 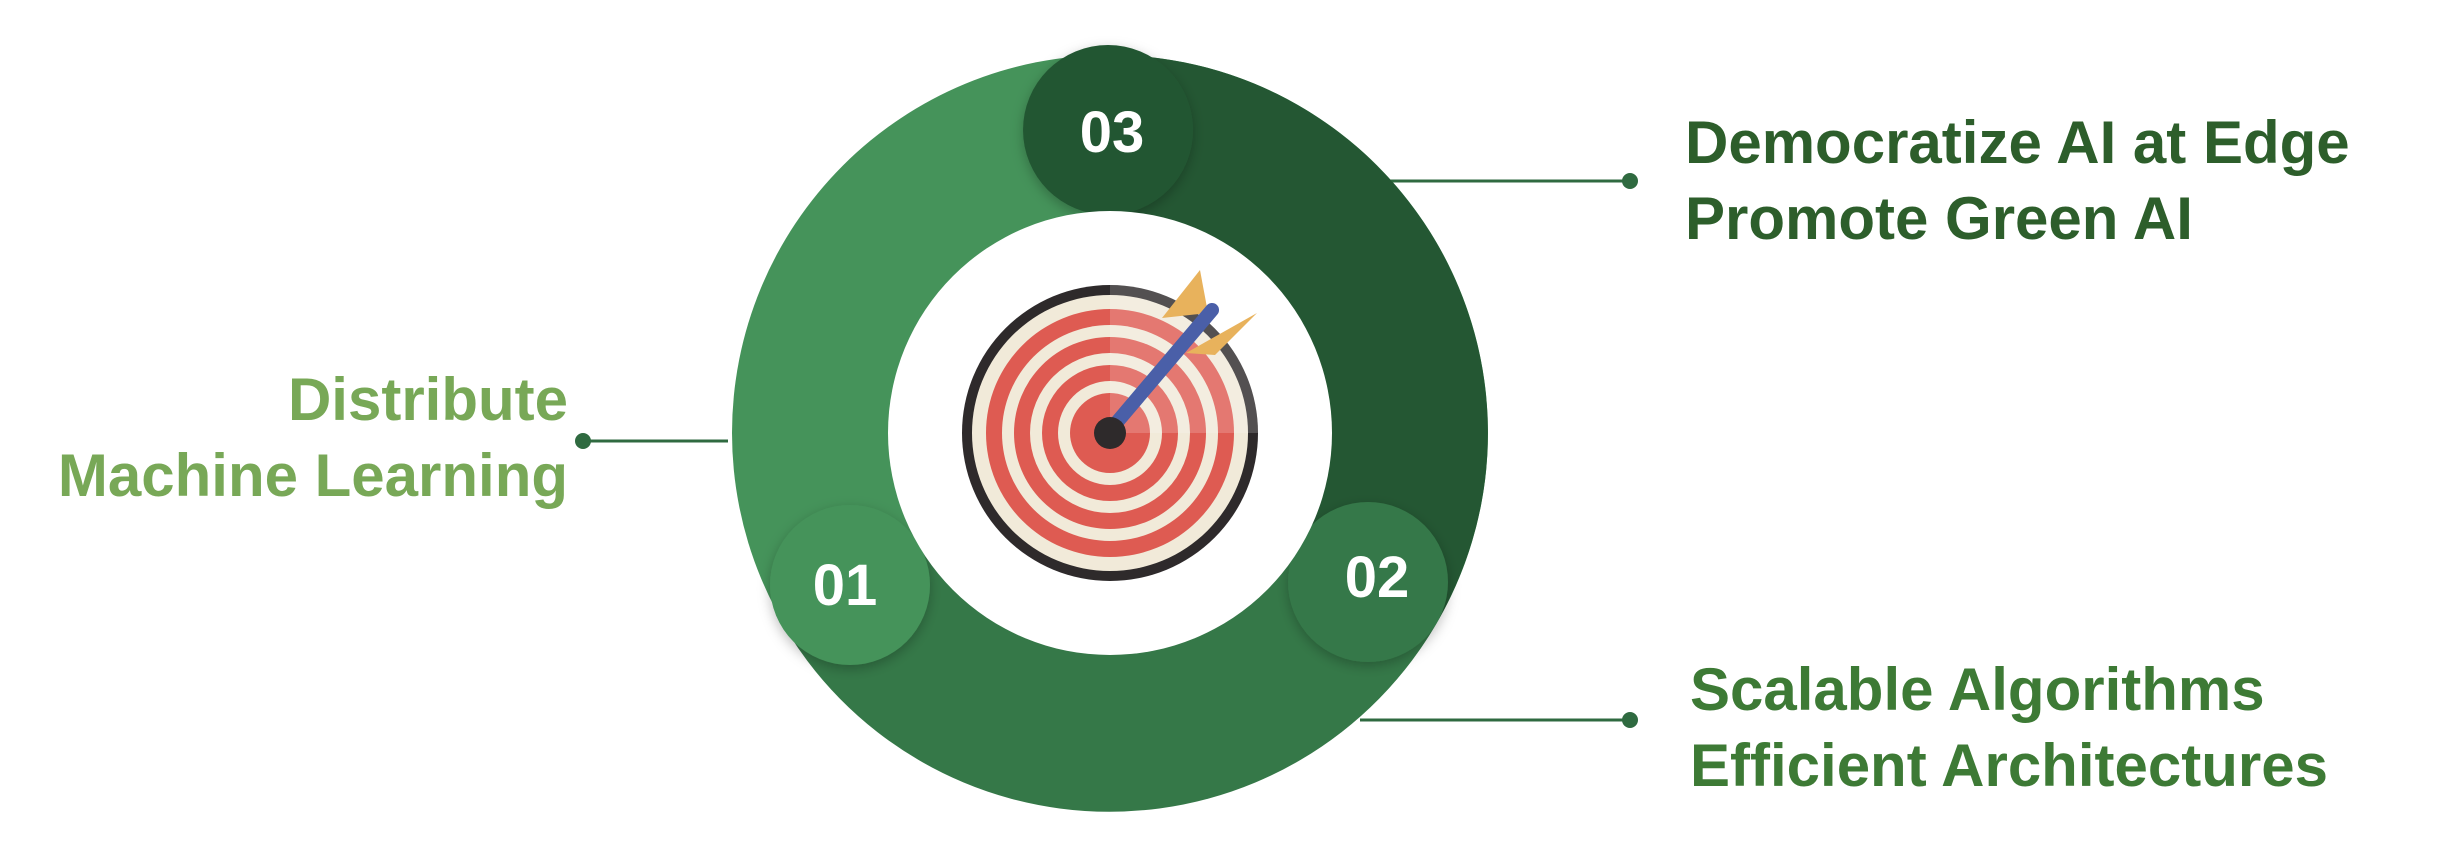 I want to click on segment-02-line-1: Scalable Algorithms, so click(x=1977, y=689).